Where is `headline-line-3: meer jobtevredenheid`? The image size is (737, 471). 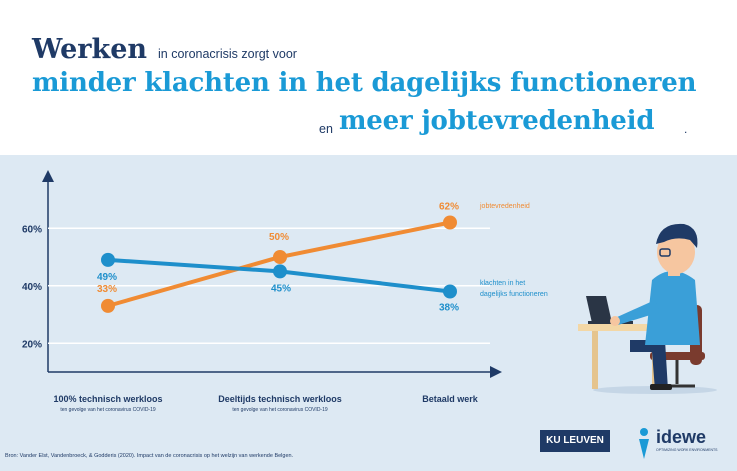 headline-line-3: meer jobtevredenheid is located at coordinates (497, 121).